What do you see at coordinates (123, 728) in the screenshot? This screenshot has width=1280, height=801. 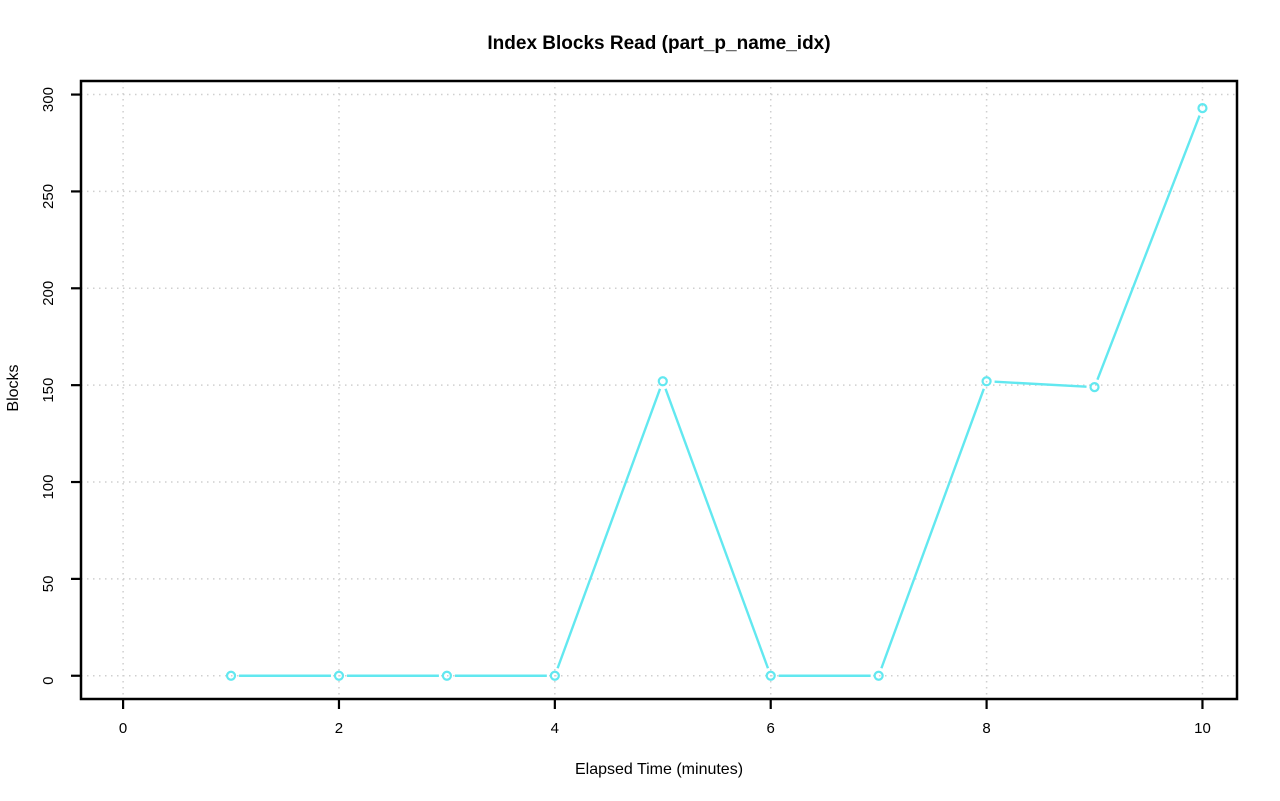 I see `x-tick-label: 0` at bounding box center [123, 728].